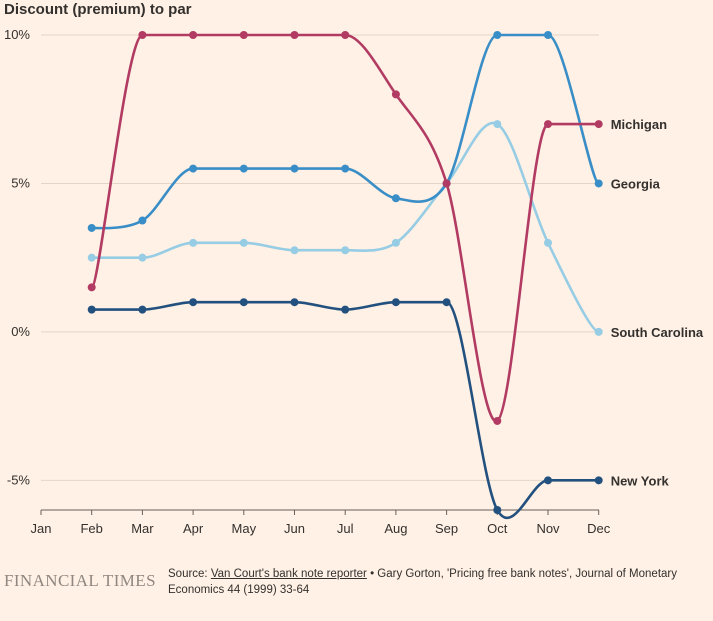 The image size is (713, 621). What do you see at coordinates (80, 580) in the screenshot?
I see `ft-logo: FINANCIAL TIMES` at bounding box center [80, 580].